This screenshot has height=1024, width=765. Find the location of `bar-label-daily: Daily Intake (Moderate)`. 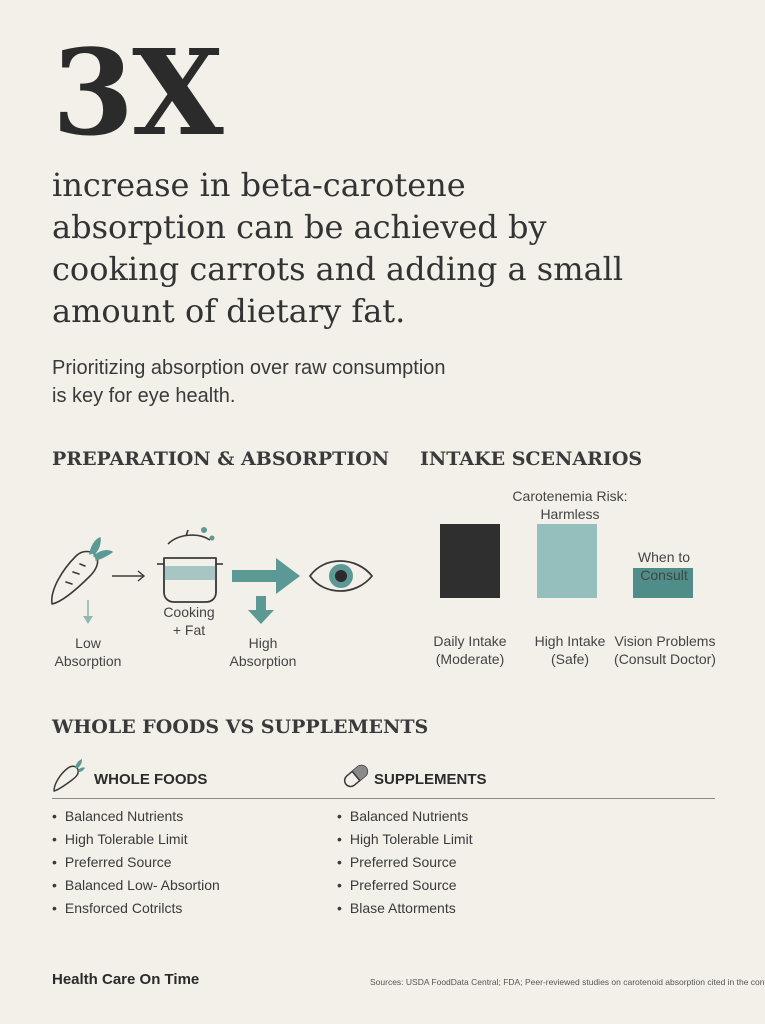

bar-label-daily: Daily Intake (Moderate) is located at coordinates (470, 650).